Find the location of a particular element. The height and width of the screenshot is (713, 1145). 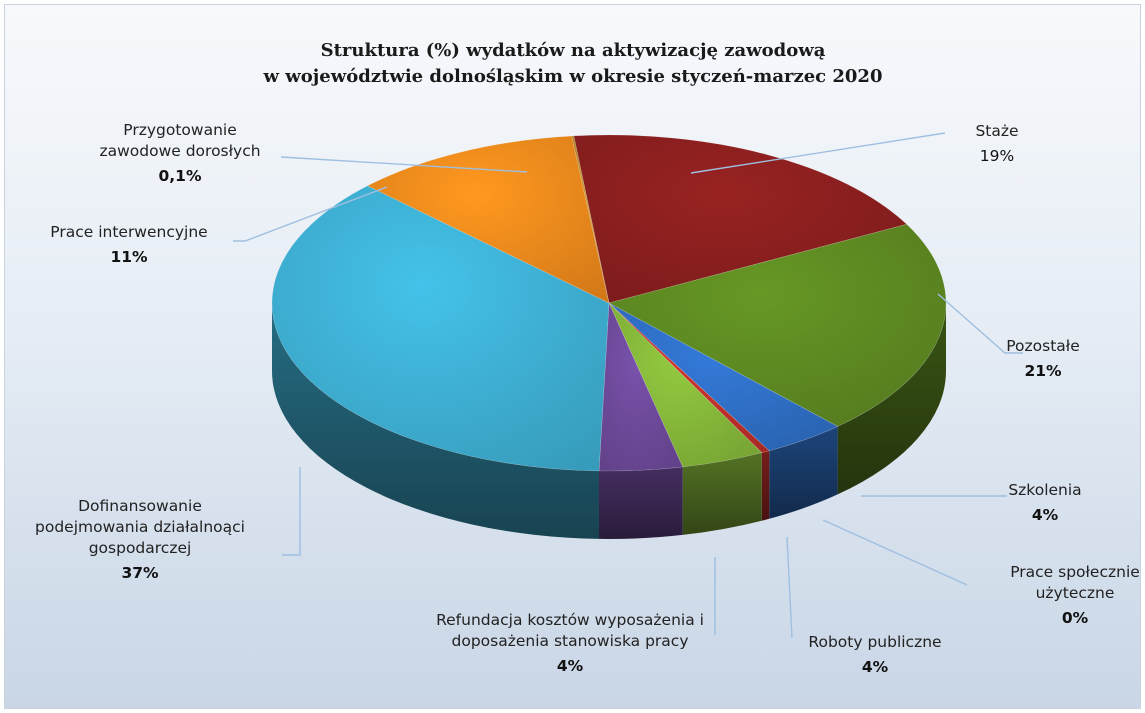

slice-value-refundacja: 4% is located at coordinates (570, 666).